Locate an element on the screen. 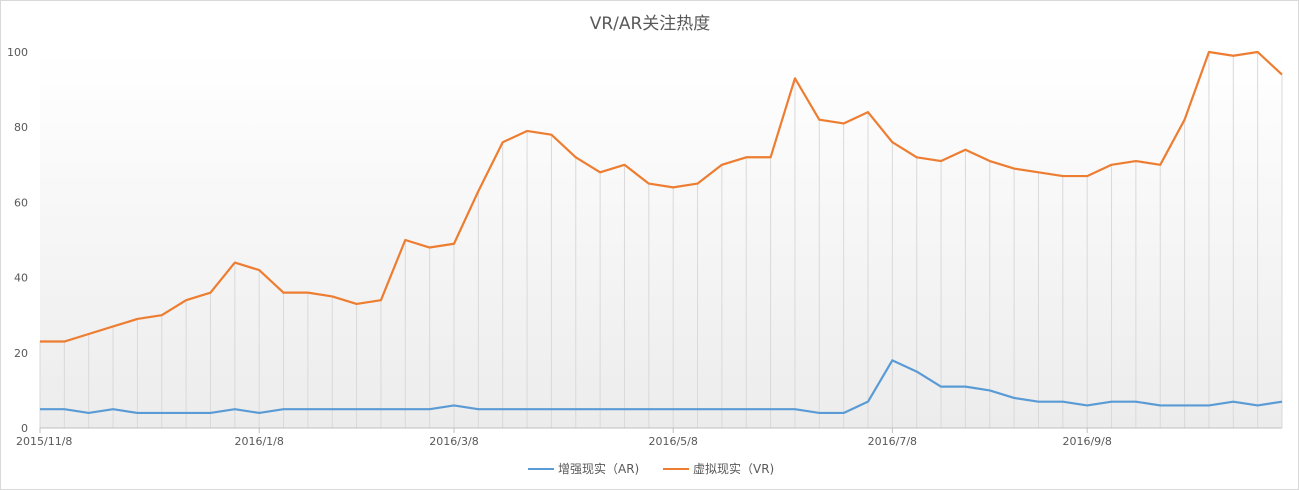  chart-title: VR/AR关注热度 is located at coordinates (650, 24).